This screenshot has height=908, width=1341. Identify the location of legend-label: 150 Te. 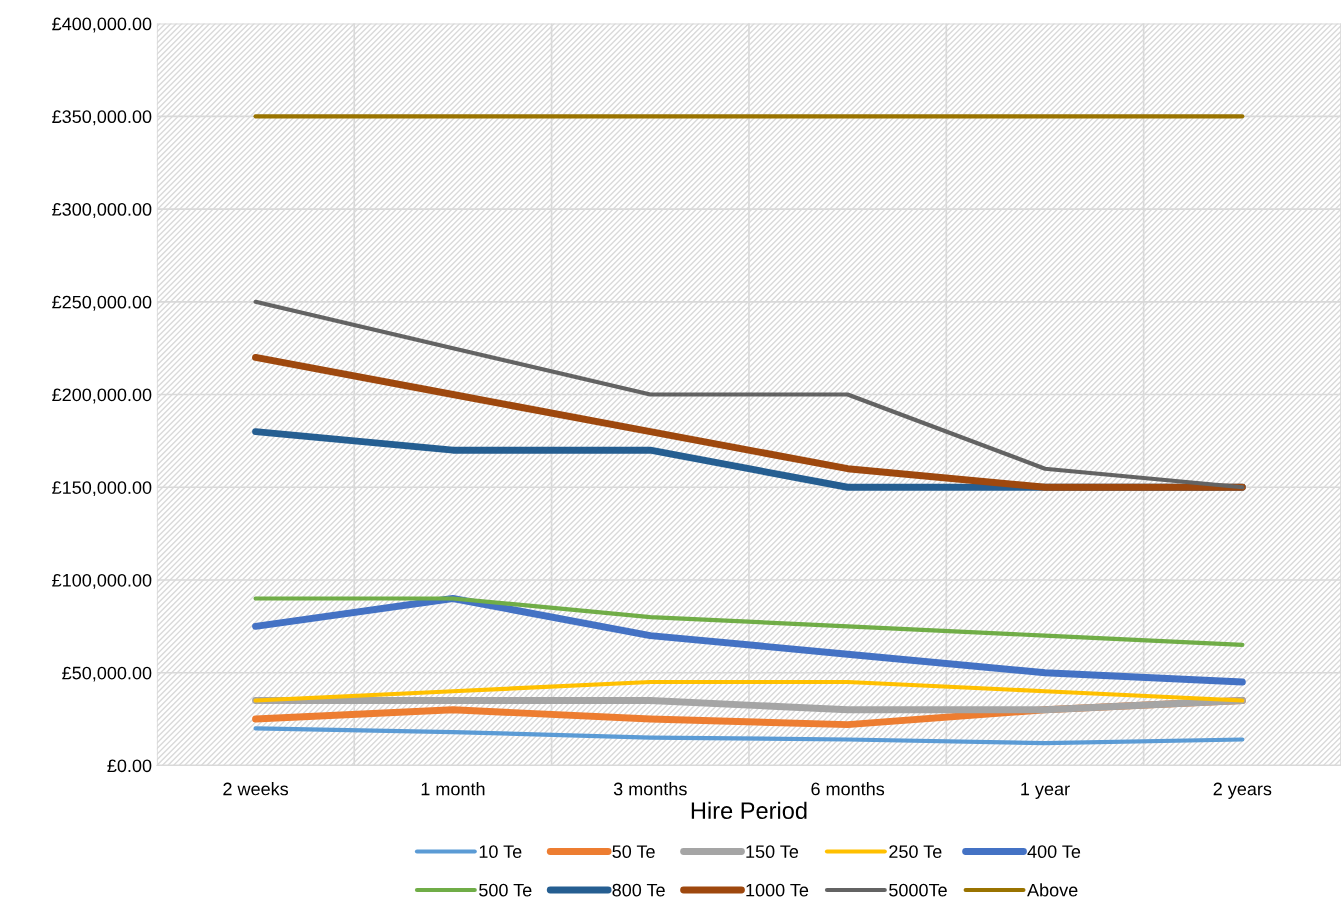
(772, 852).